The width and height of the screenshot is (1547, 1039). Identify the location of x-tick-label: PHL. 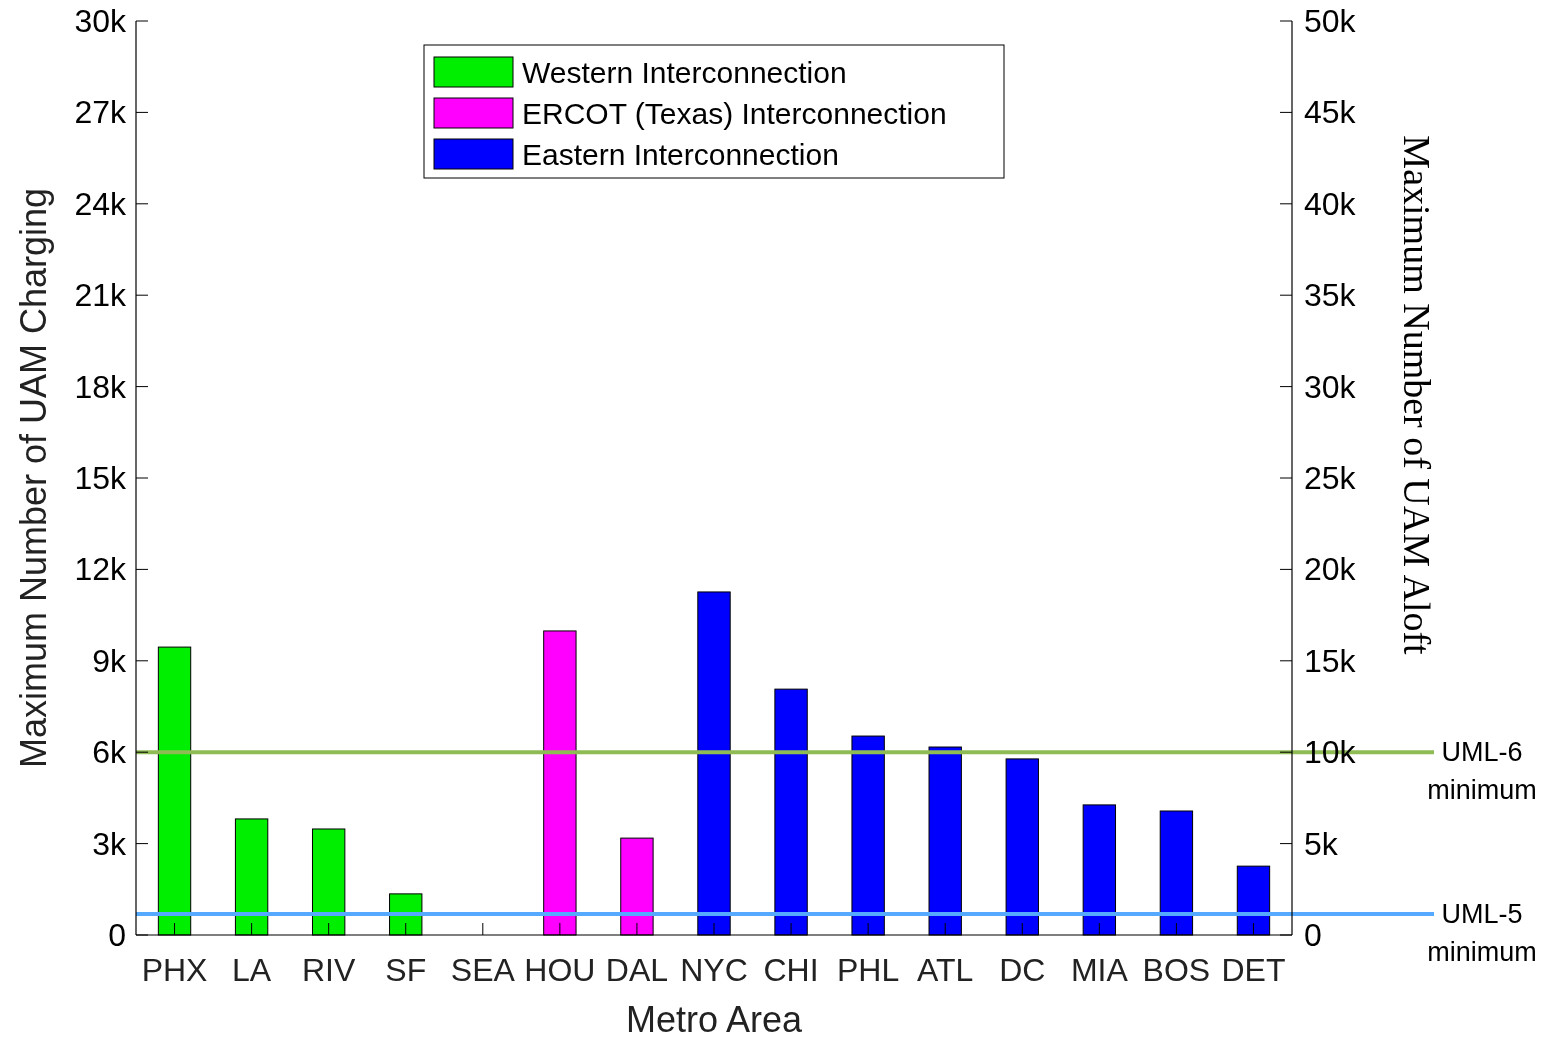
(868, 970).